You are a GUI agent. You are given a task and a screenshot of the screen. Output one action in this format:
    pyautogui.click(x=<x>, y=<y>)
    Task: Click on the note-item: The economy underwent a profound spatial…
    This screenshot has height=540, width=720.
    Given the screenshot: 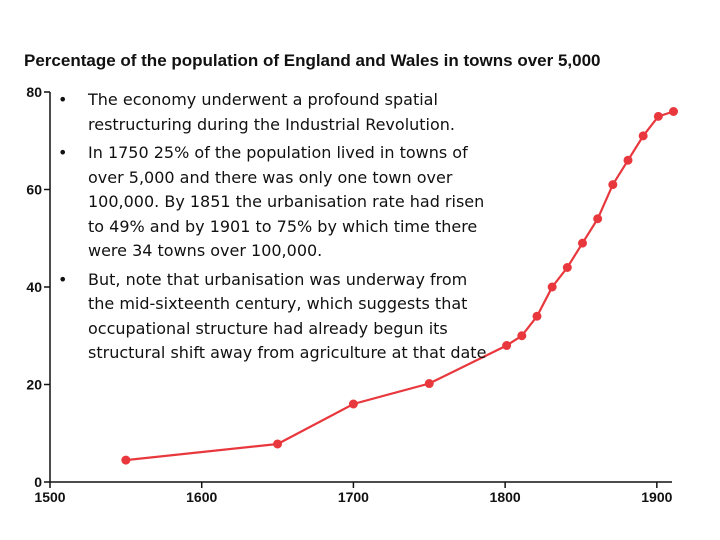 What is the action you would take?
    pyautogui.click(x=276, y=112)
    